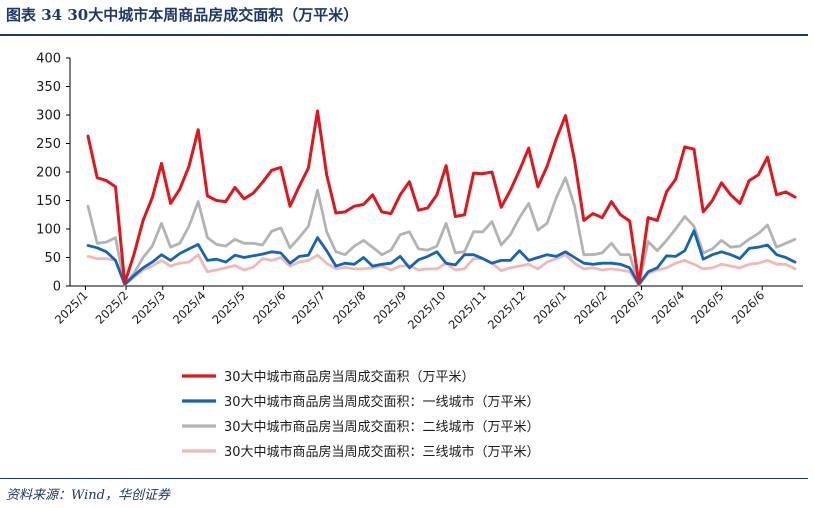  Describe the element at coordinates (48, 173) in the screenshot. I see `y-tick-label: 200` at that location.